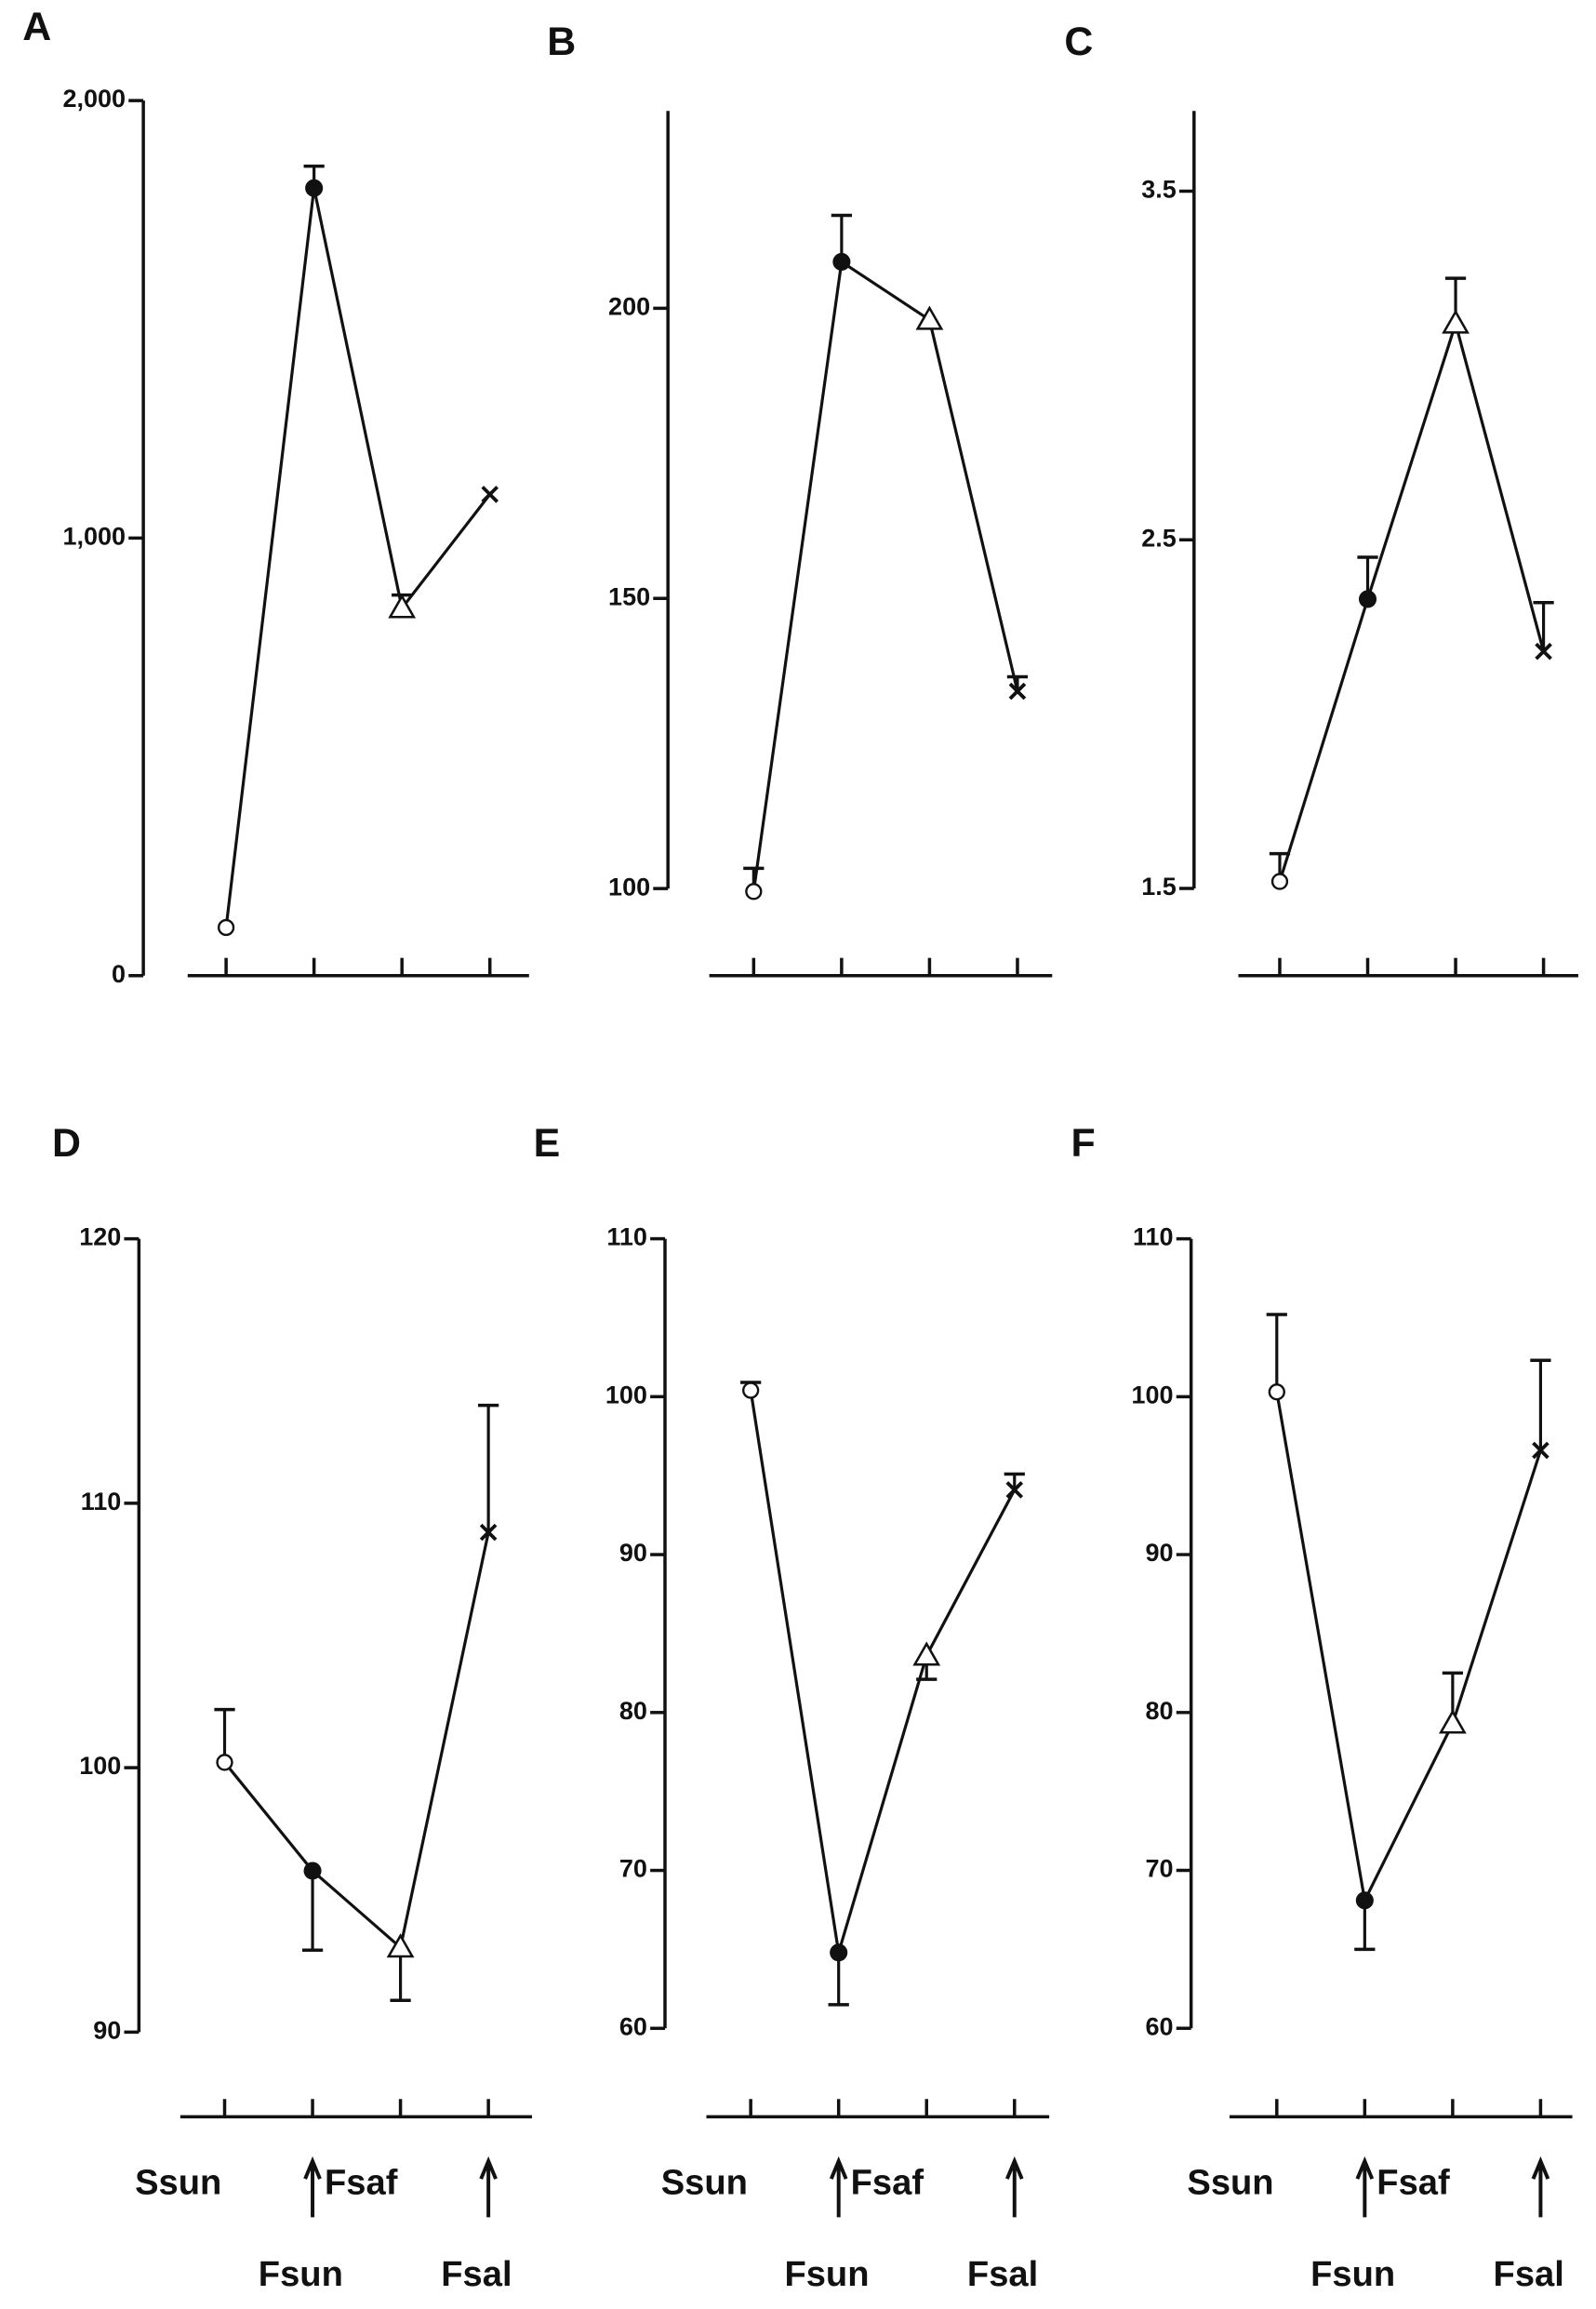 The height and width of the screenshot is (2309, 1596). I want to click on y-tick-label: 150, so click(629, 596).